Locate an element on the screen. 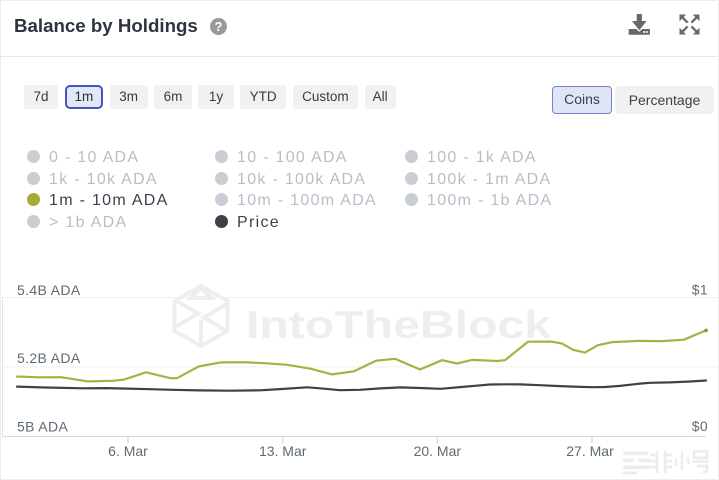  svg-text: 5B ADA is located at coordinates (42, 427).